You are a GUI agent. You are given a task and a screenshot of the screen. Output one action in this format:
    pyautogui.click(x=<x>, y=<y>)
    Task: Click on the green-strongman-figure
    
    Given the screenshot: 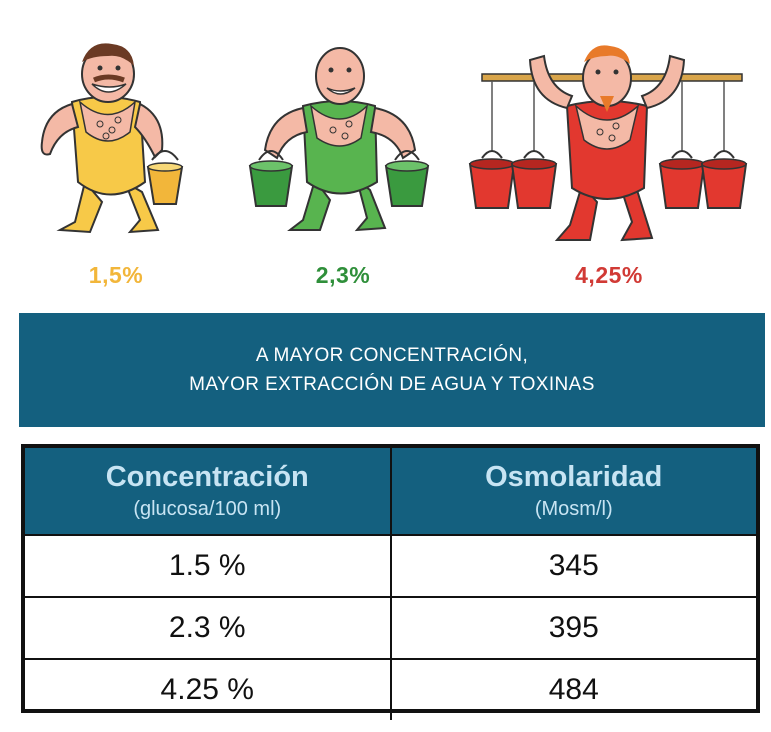 What is the action you would take?
    pyautogui.click(x=339, y=139)
    